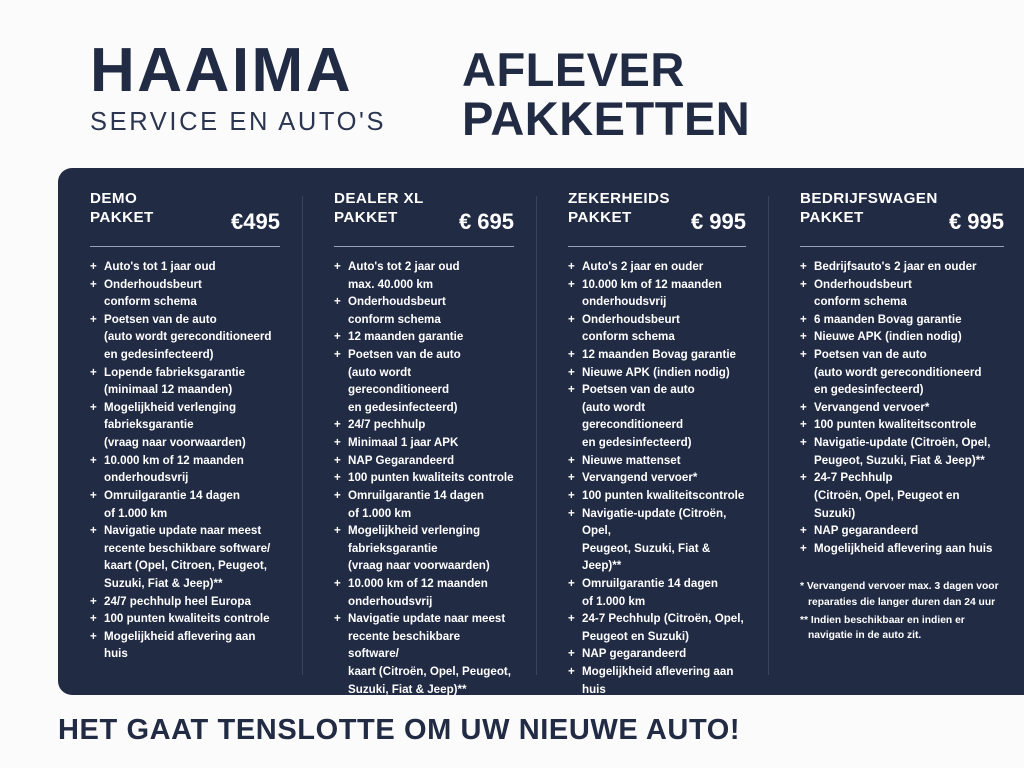 This screenshot has width=1024, height=768. I want to click on feature-text: Minimaal 1 jaar APK, so click(403, 443).